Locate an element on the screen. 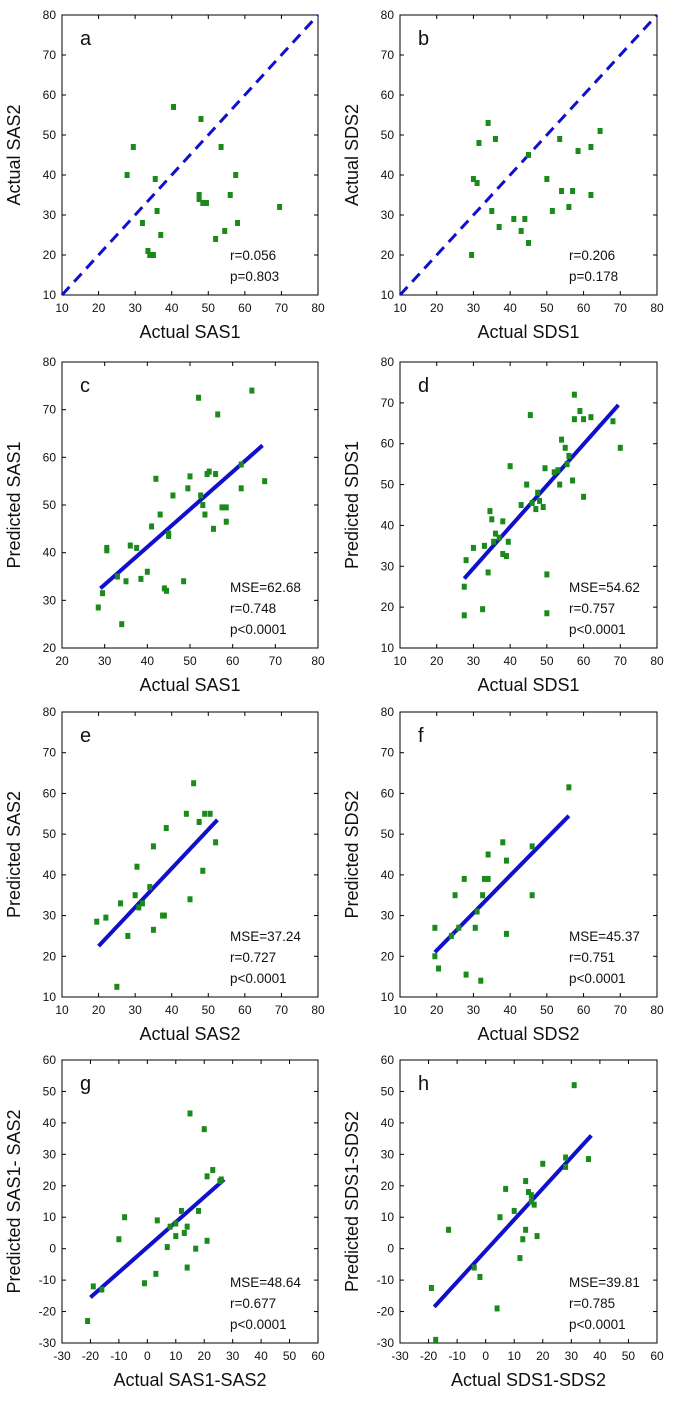 The width and height of the screenshot is (685, 1418). x-tick-label-h: -30 is located at coordinates (400, 1356).